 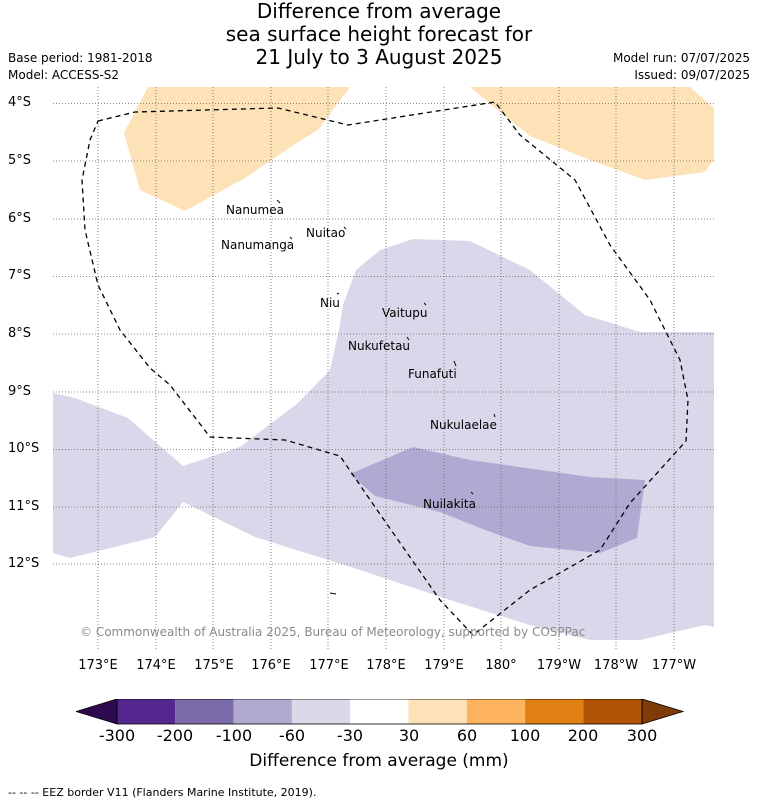 What do you see at coordinates (20, 218) in the screenshot?
I see `lat-label-6s: 6°S` at bounding box center [20, 218].